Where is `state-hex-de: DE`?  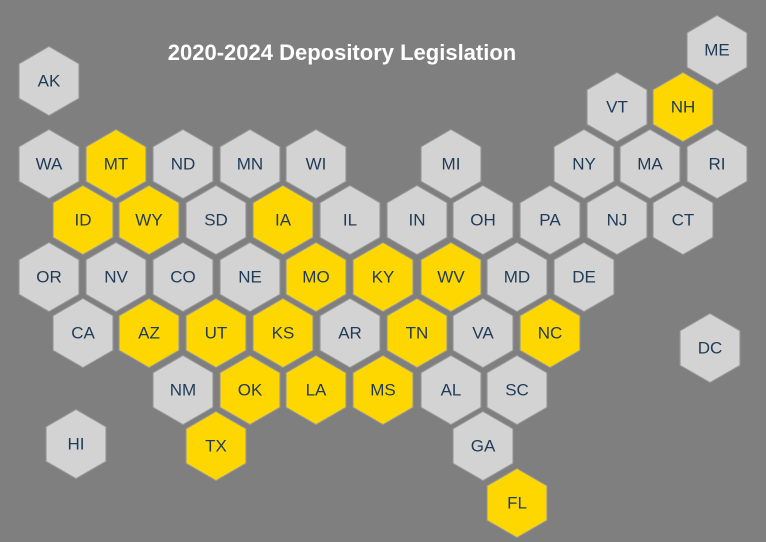
state-hex-de: DE is located at coordinates (584, 277).